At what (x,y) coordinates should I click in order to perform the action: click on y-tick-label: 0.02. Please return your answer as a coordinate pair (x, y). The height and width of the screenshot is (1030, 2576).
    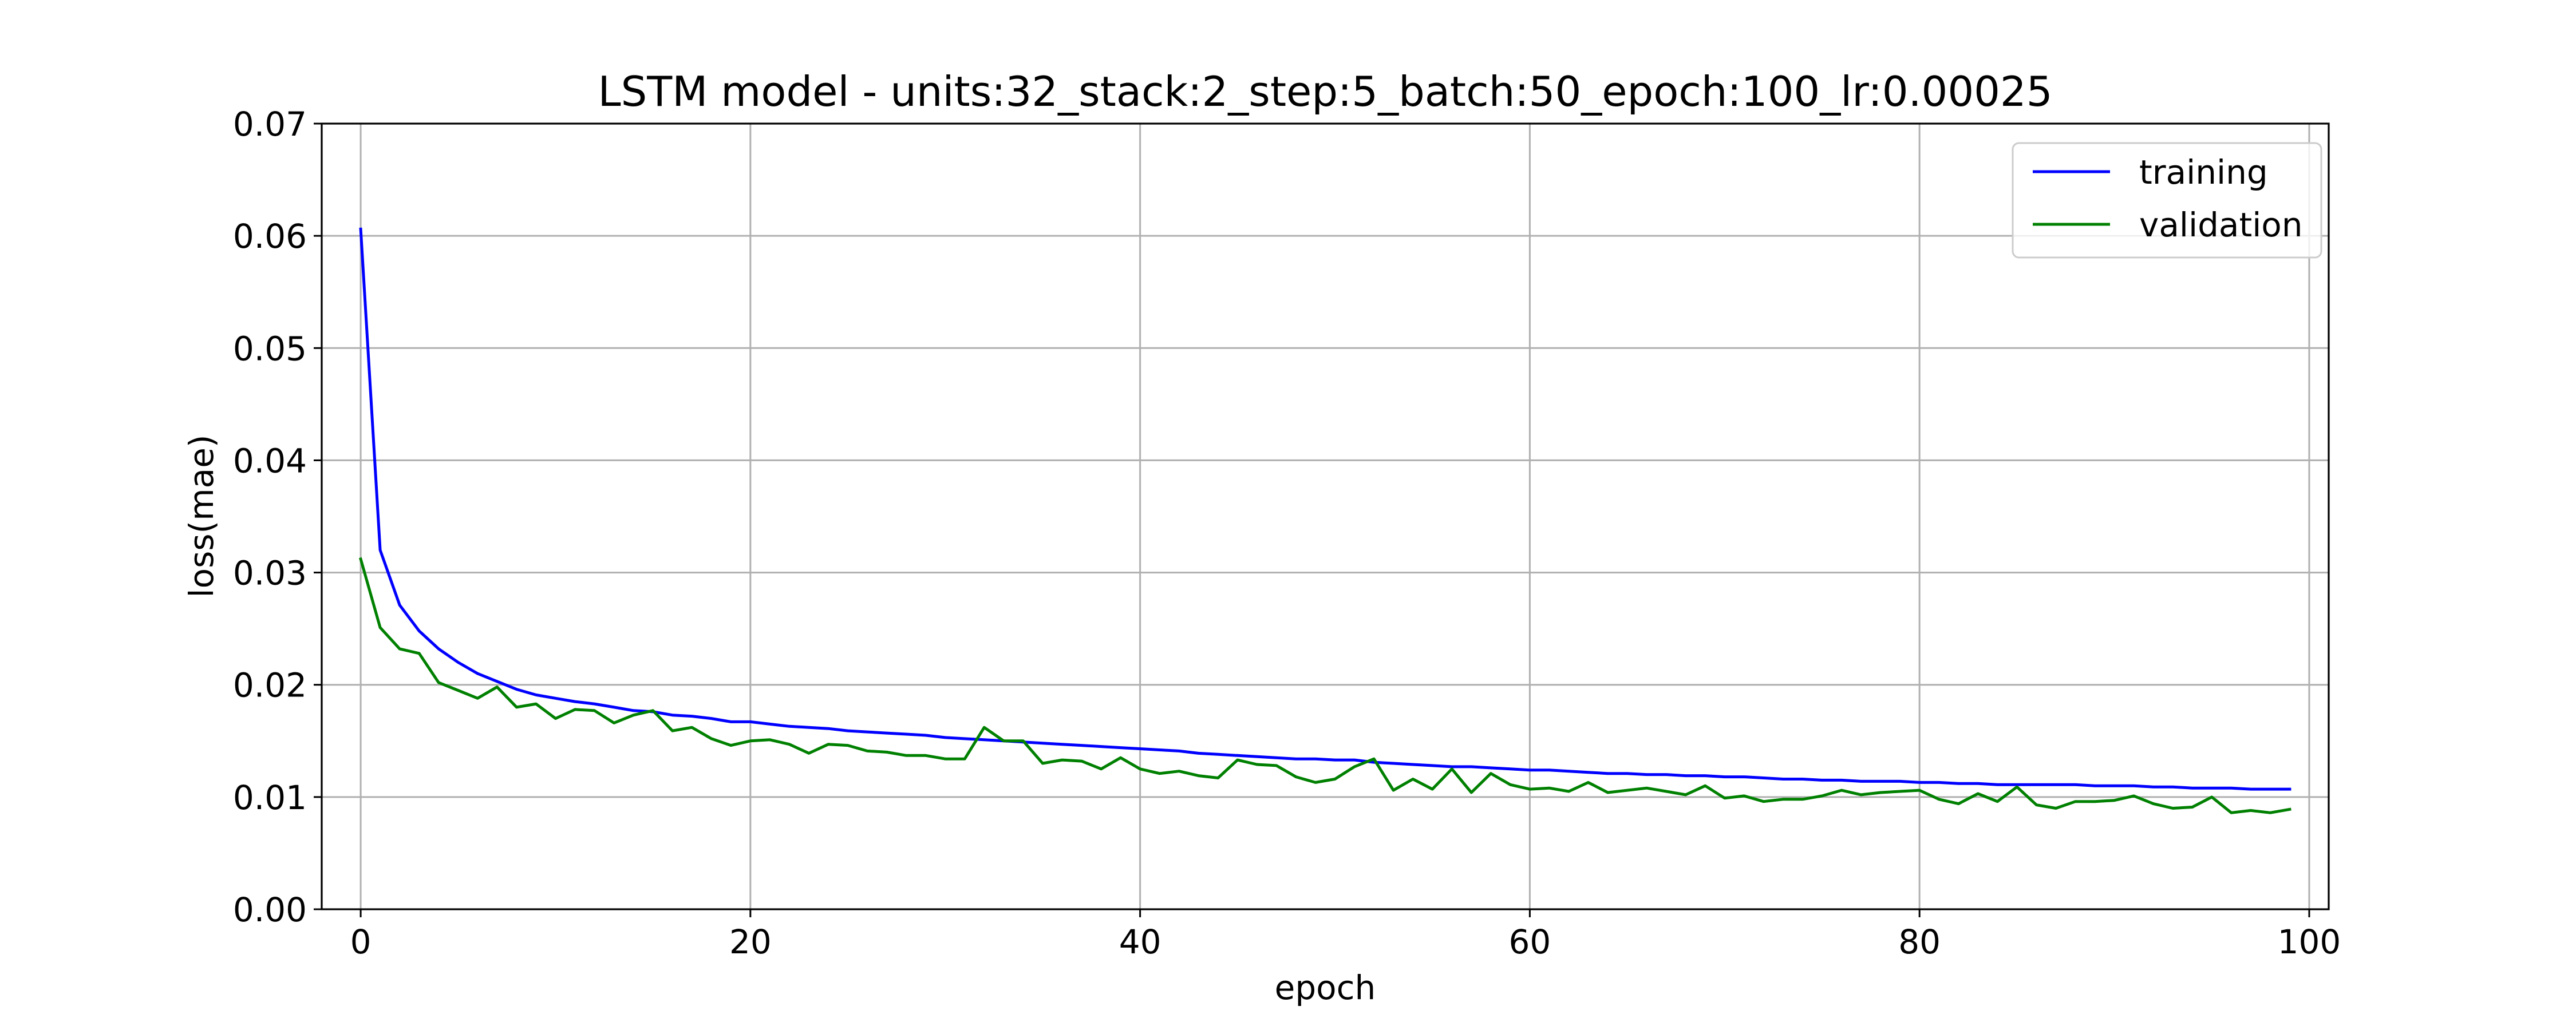
    Looking at the image, I should click on (270, 685).